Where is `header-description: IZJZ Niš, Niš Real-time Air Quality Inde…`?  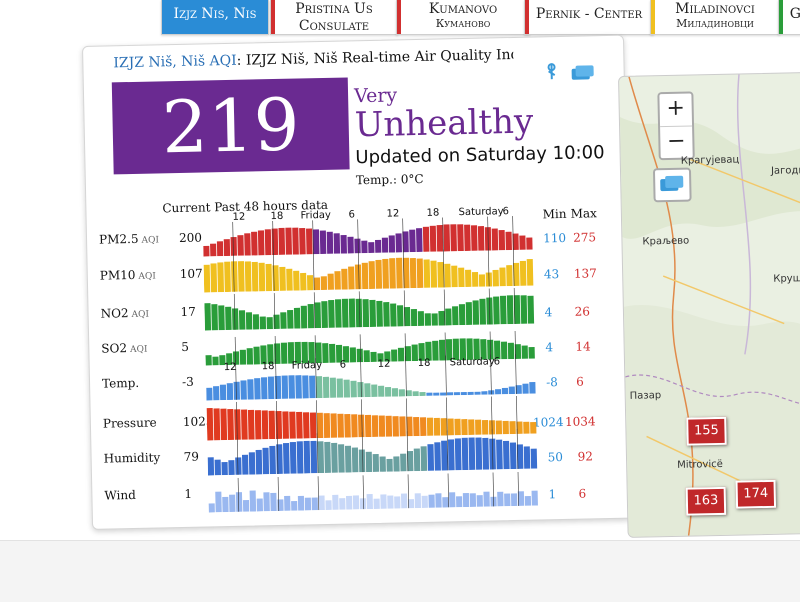
header-description: IZJZ Niš, Niš Real-time Air Quality Inde… is located at coordinates (379, 57).